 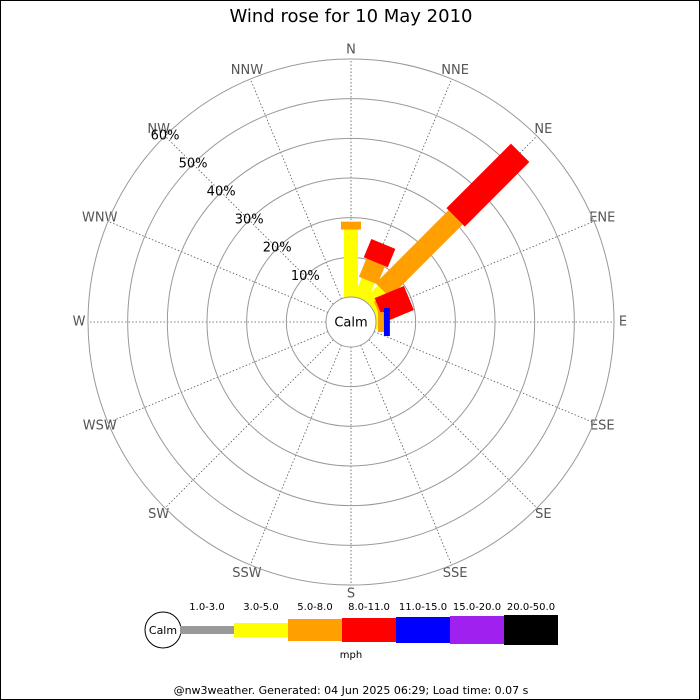 I want to click on legend-label: 8.0-11.0, so click(x=369, y=607).